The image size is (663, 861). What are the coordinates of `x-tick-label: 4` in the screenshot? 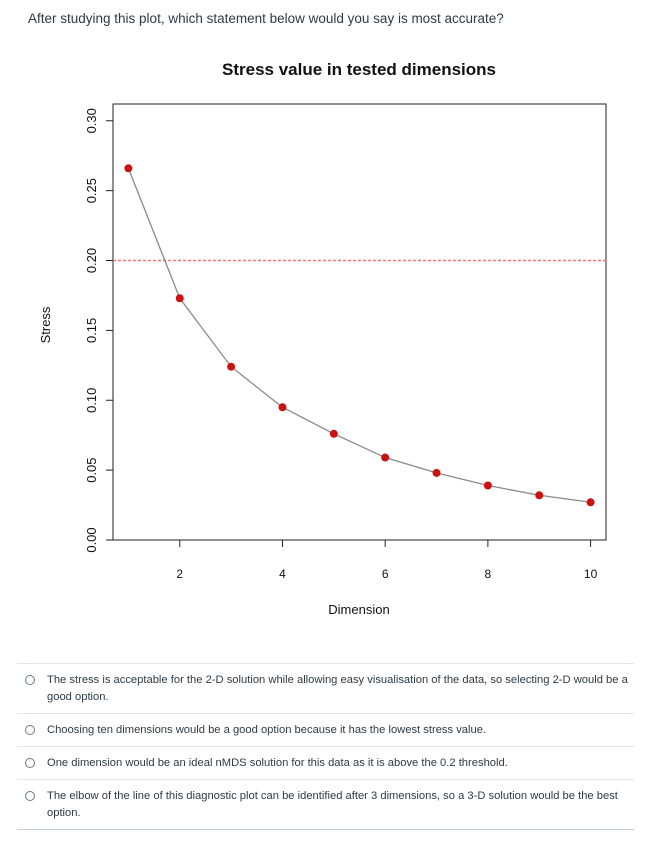 It's located at (282, 574).